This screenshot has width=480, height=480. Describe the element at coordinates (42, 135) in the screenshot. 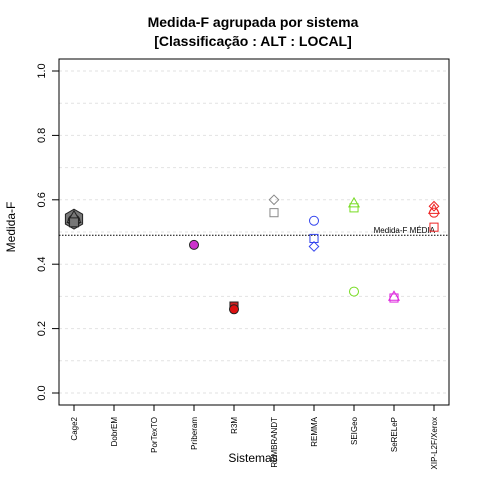

I see `y-tick-label: 0.8` at that location.